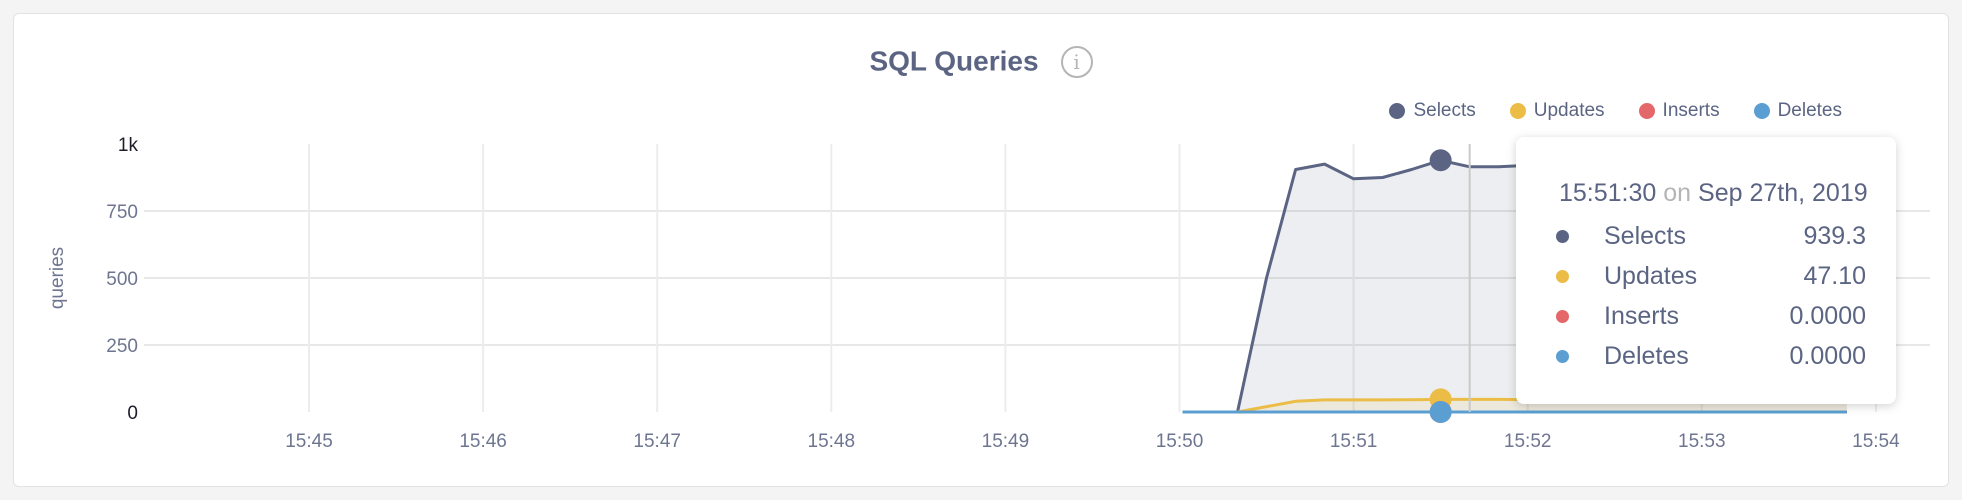 The height and width of the screenshot is (500, 1962). Describe the element at coordinates (132, 413) in the screenshot. I see `y-tick-label: 0` at that location.